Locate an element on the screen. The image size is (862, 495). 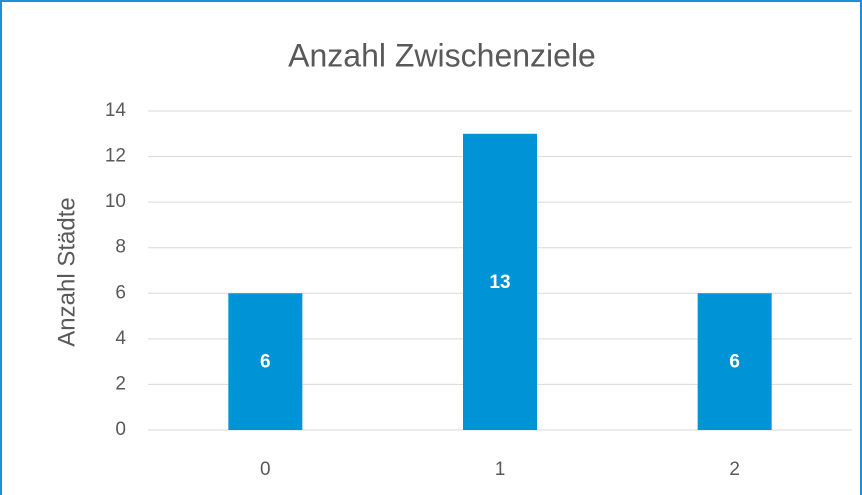
y-tick-label: 10 is located at coordinates (115, 201).